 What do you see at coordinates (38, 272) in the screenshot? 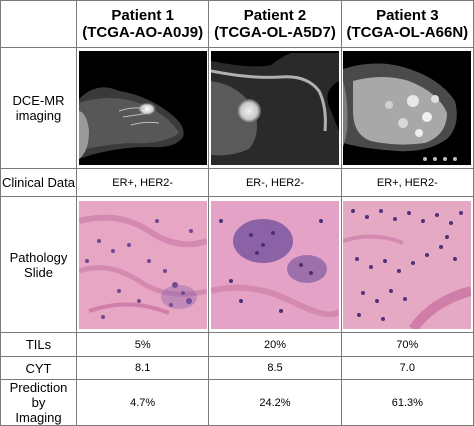
I see `pathology-label-line-2: Slide` at bounding box center [38, 272].